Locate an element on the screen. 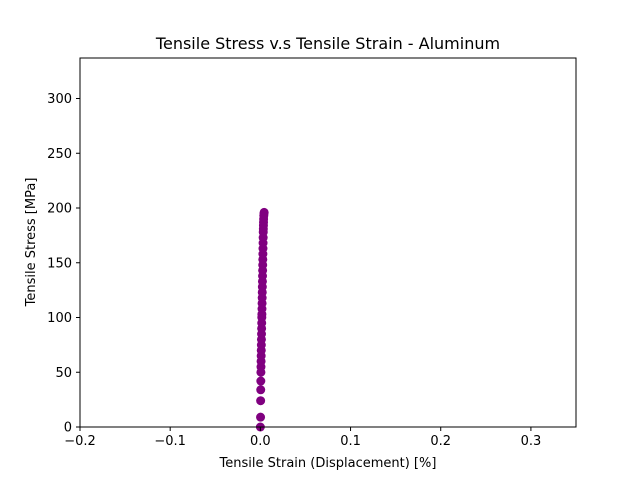  y-tick-label: 200 is located at coordinates (59, 209).